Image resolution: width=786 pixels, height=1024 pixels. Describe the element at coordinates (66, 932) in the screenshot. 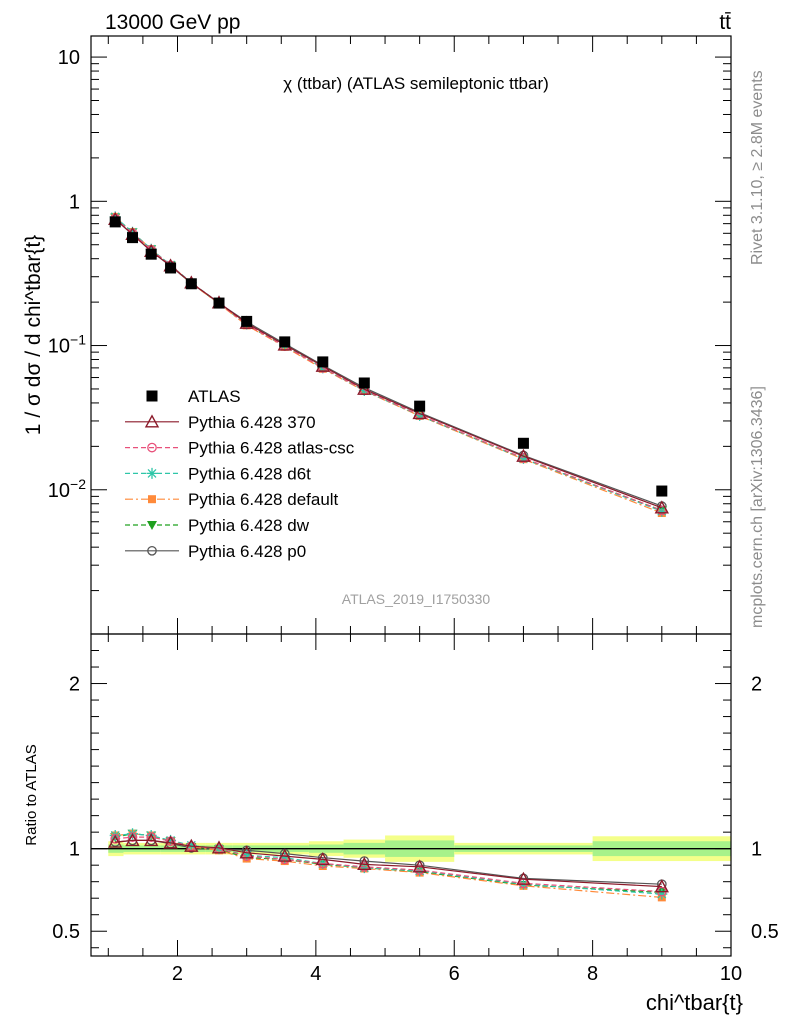

I see `ratio-y-tick-label: 0.5` at that location.